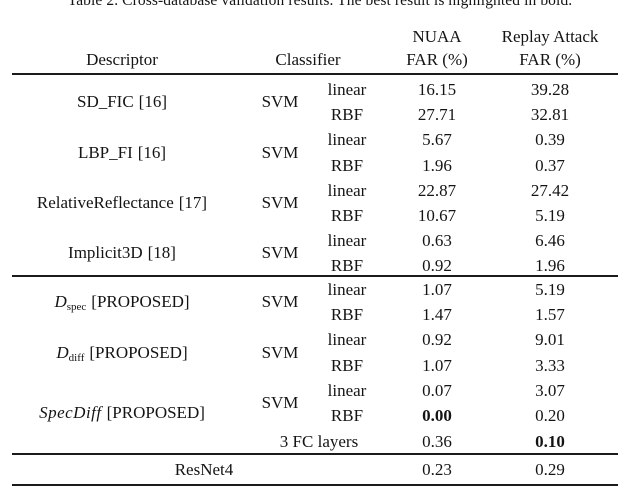 This screenshot has height=491, width=640. I want to click on header-descriptor: Descriptor, so click(122, 59).